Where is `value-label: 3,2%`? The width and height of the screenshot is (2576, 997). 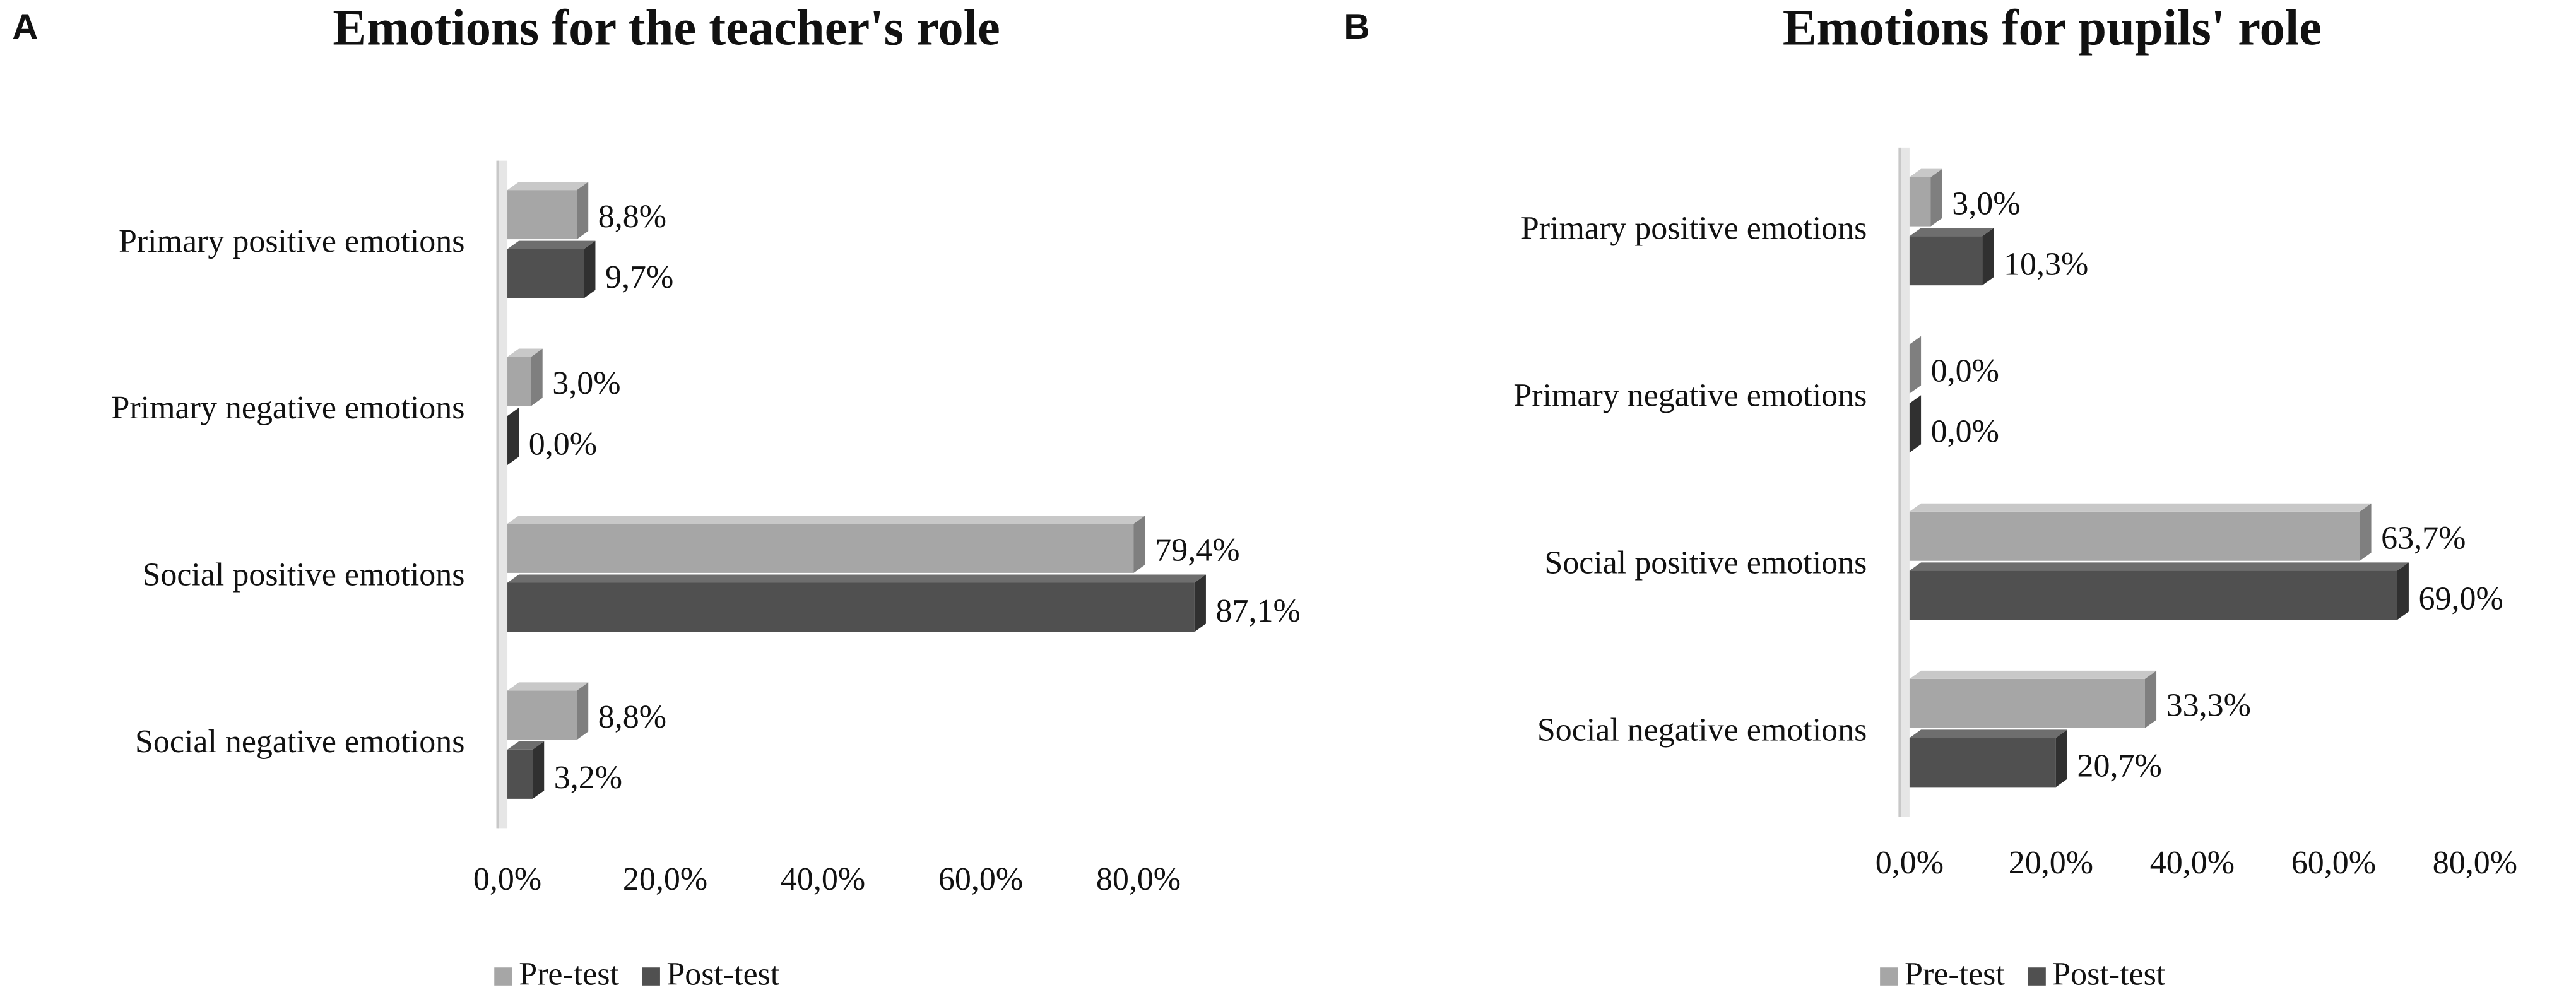 value-label: 3,2% is located at coordinates (588, 778).